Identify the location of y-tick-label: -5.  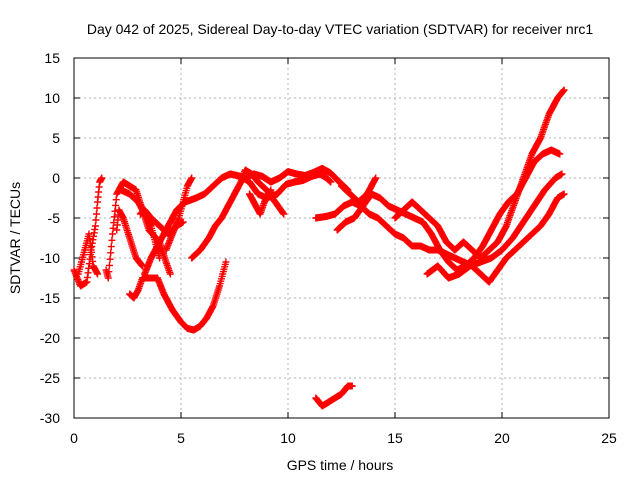
(54, 218).